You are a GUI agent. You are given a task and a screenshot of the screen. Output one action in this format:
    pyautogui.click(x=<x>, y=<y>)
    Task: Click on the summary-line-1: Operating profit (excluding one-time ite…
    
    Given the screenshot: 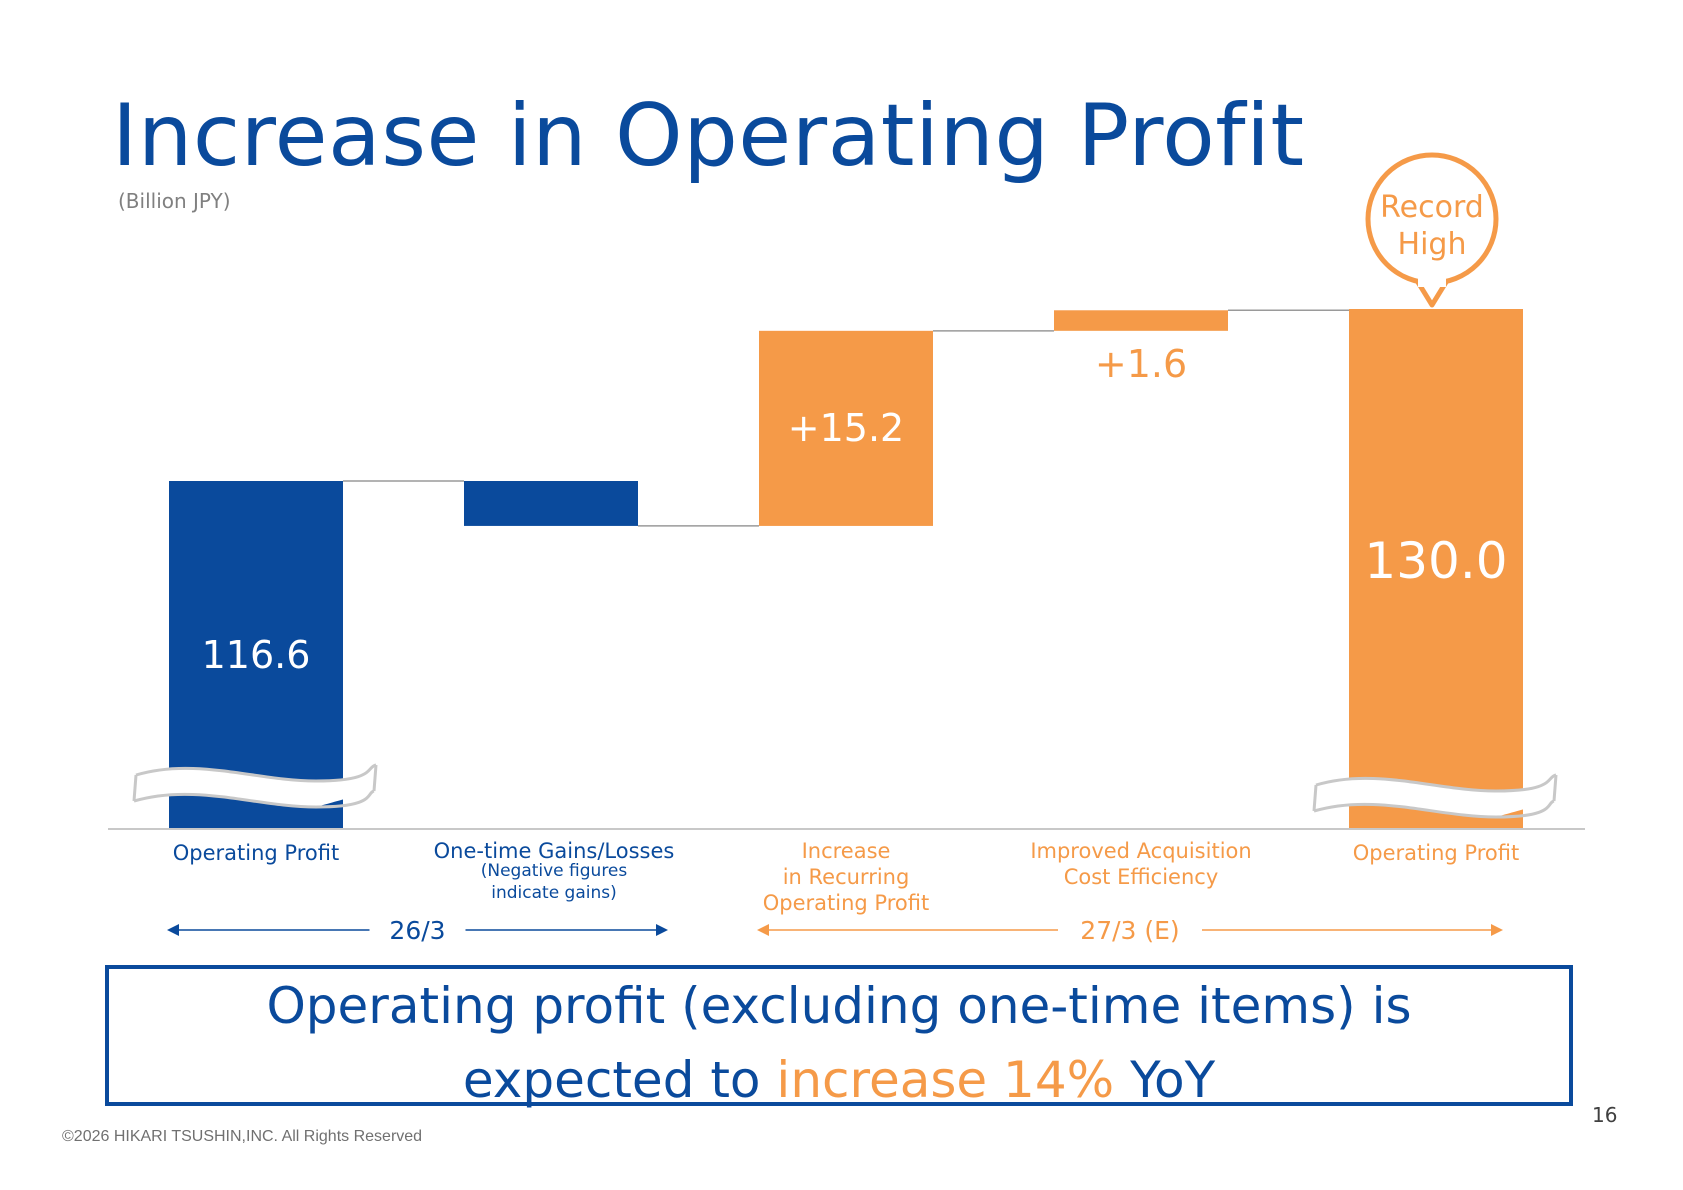 What is the action you would take?
    pyautogui.click(x=839, y=1006)
    